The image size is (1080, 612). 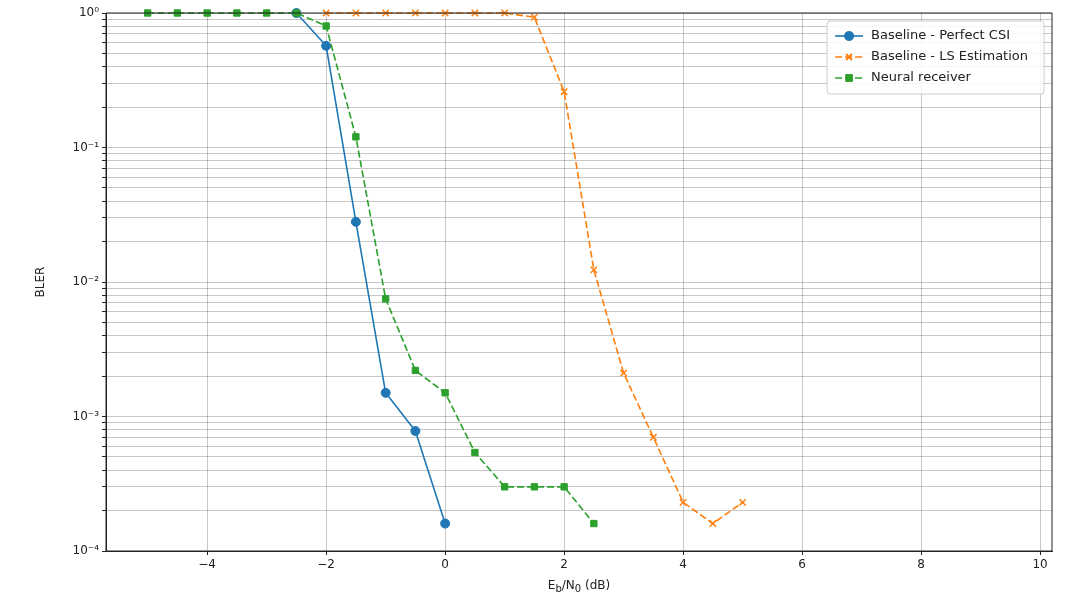 What do you see at coordinates (1040, 564) in the screenshot?
I see `x-tick-label: 10` at bounding box center [1040, 564].